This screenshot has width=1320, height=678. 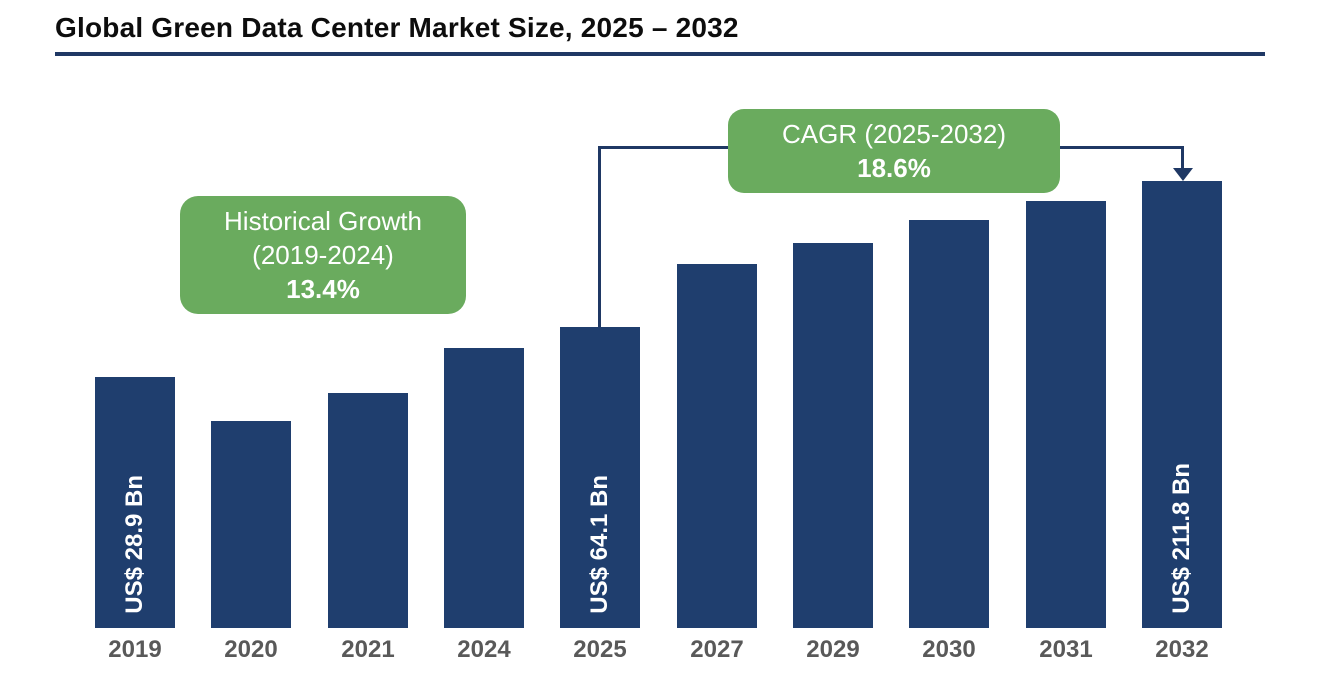 What do you see at coordinates (1182, 404) in the screenshot?
I see `bar-2032: US$ 211.8 Bn` at bounding box center [1182, 404].